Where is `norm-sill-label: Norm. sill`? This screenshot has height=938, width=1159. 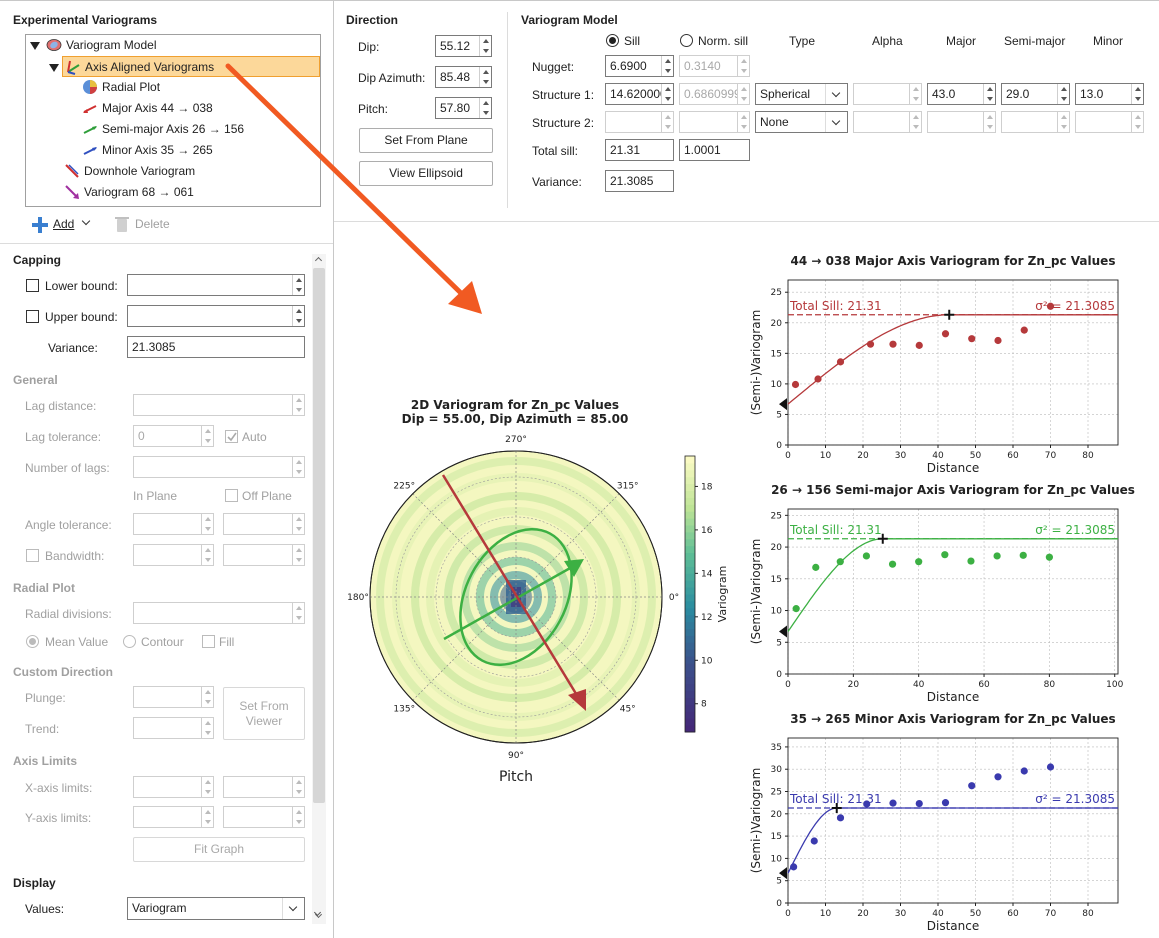 norm-sill-label: Norm. sill is located at coordinates (723, 41).